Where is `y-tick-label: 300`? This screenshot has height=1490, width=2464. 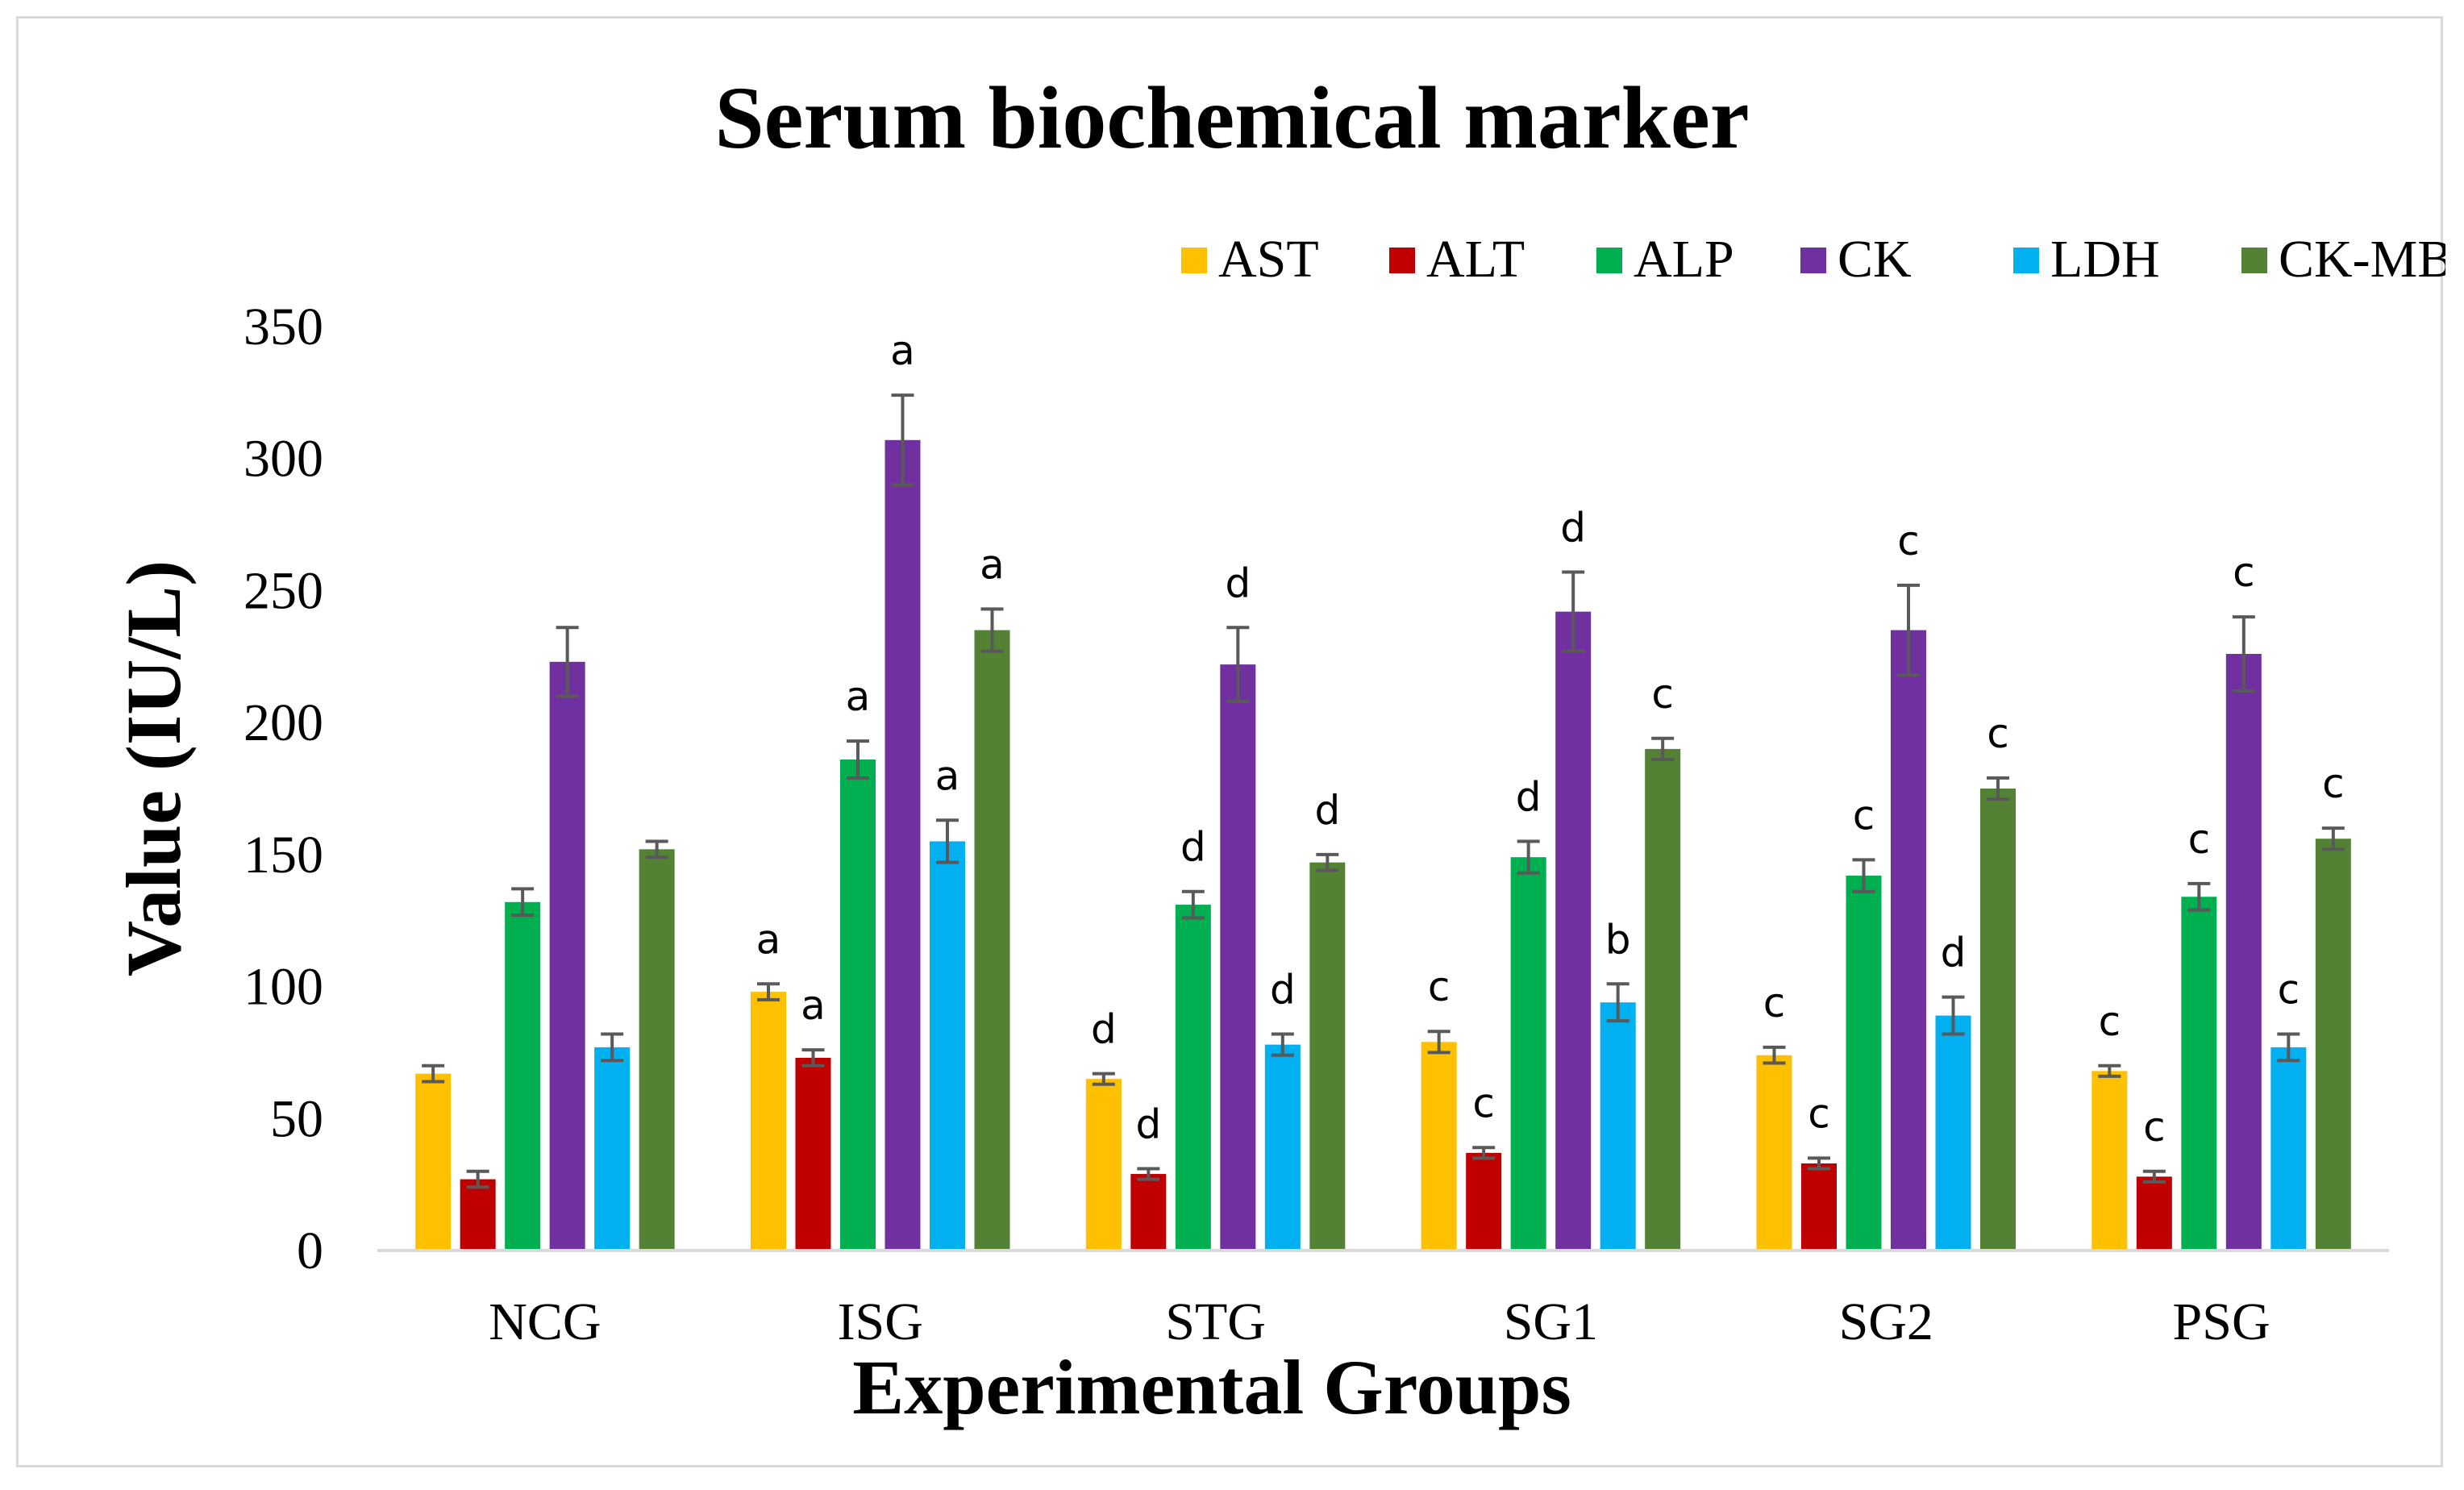 y-tick-label: 300 is located at coordinates (283, 459).